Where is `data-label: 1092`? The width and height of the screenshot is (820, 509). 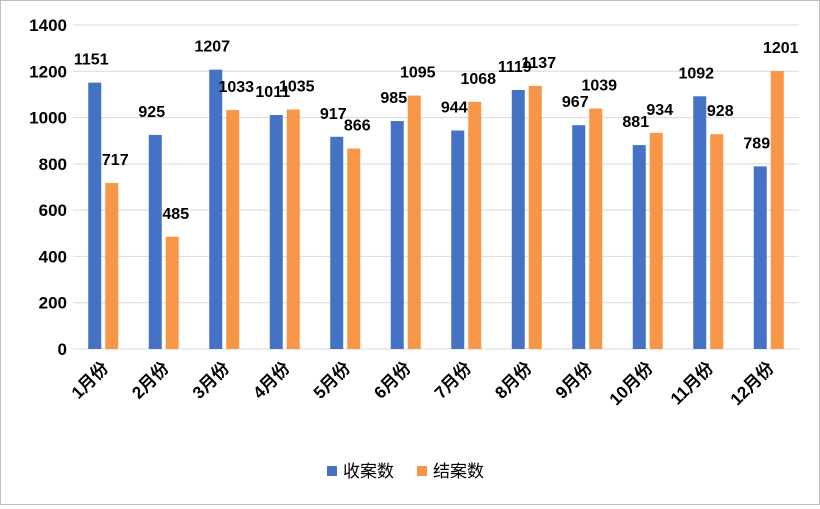
data-label: 1092 is located at coordinates (696, 73).